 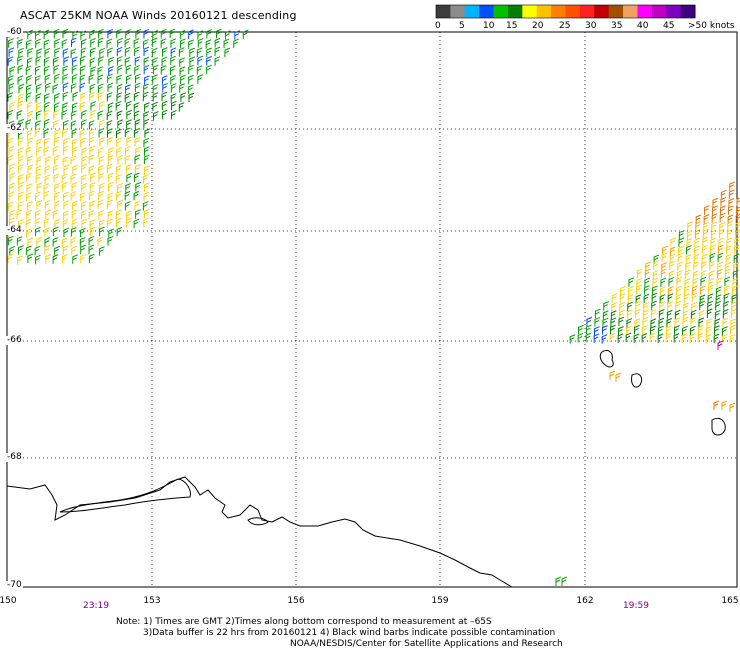 What do you see at coordinates (711, 26) in the screenshot?
I see `scale-label: >50 knots` at bounding box center [711, 26].